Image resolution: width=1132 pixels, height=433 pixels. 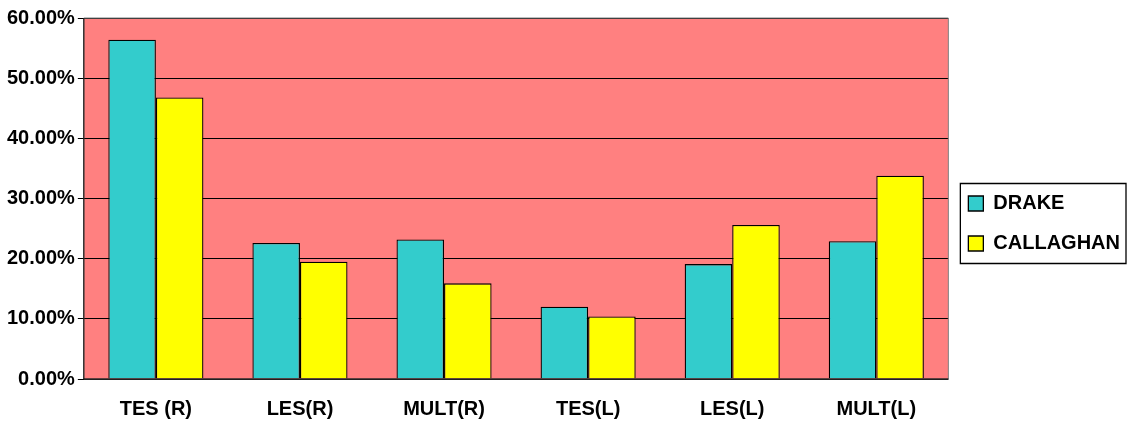 I want to click on y-tick-label: 30.00%, so click(x=41, y=197).